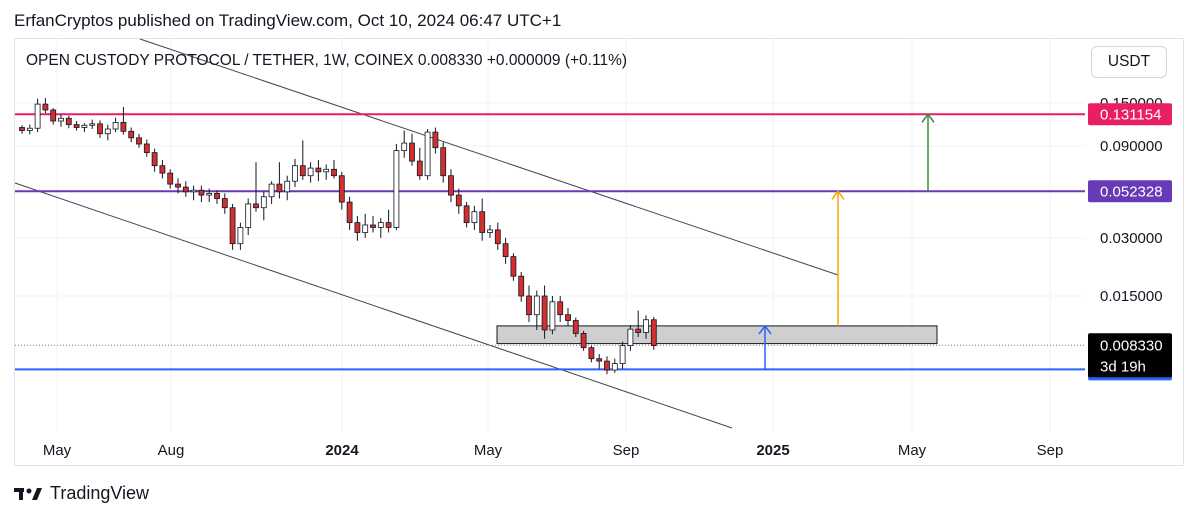 This screenshot has height=517, width=1200. Describe the element at coordinates (1131, 238) in the screenshot. I see `y-tick-label: 0.030000` at that location.